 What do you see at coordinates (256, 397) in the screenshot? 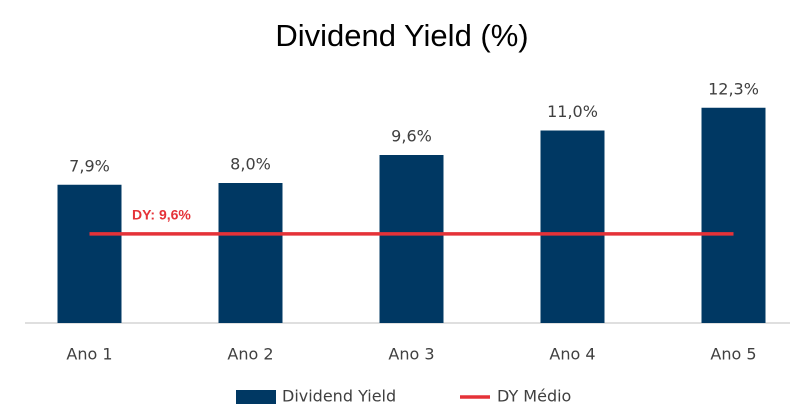
I see `legend-swatch` at bounding box center [256, 397].